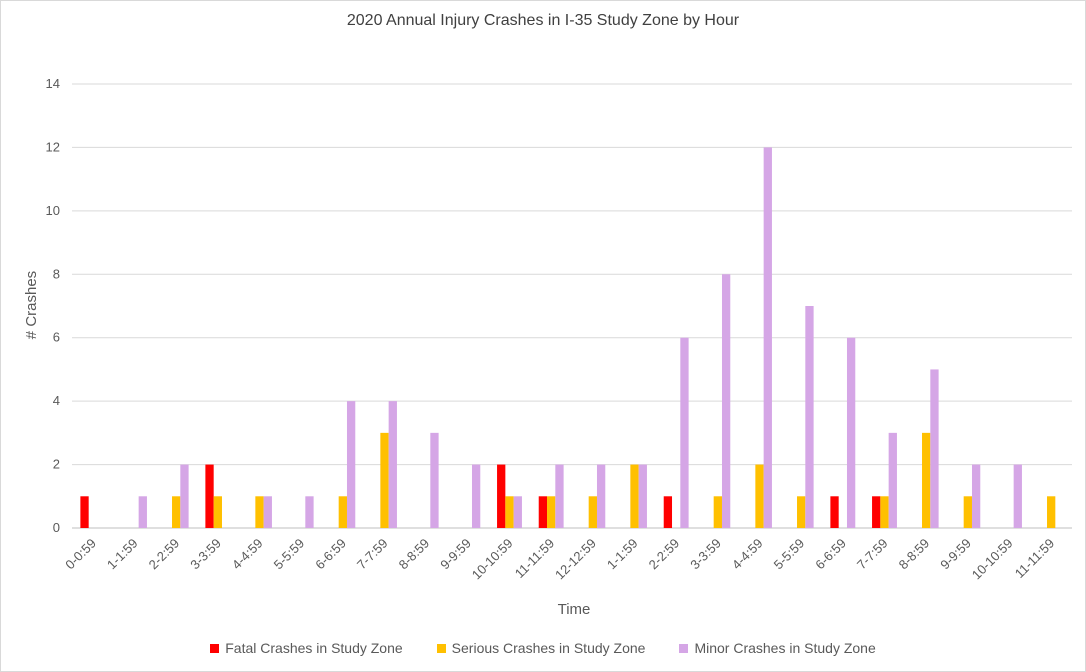  What do you see at coordinates (785, 648) in the screenshot?
I see `legend-label-minor: Minor Crashes in Study Zone` at bounding box center [785, 648].